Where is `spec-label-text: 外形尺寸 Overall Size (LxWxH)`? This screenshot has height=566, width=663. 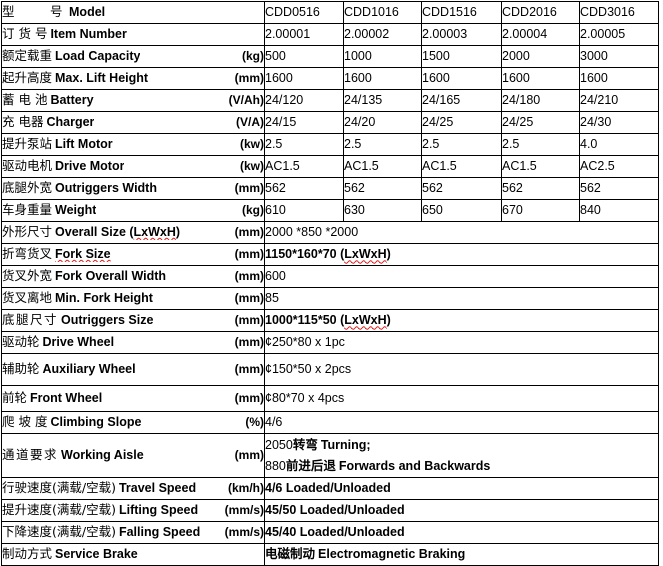
spec-label-text: 外形尺寸 Overall Size (LxWxH) is located at coordinates (91, 232).